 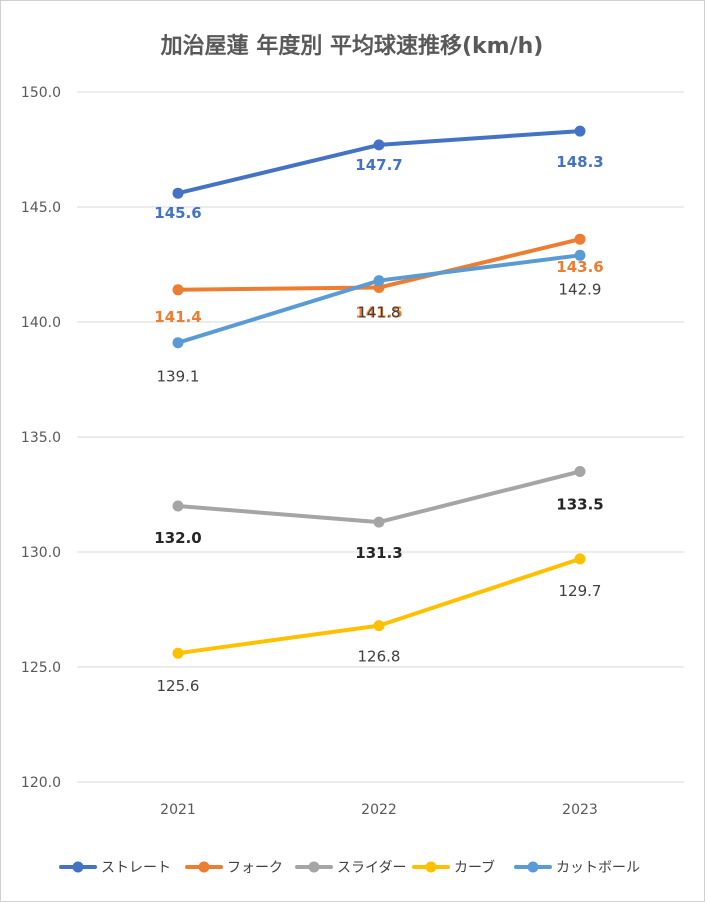 I want to click on data-label: 143.6, so click(x=579, y=267).